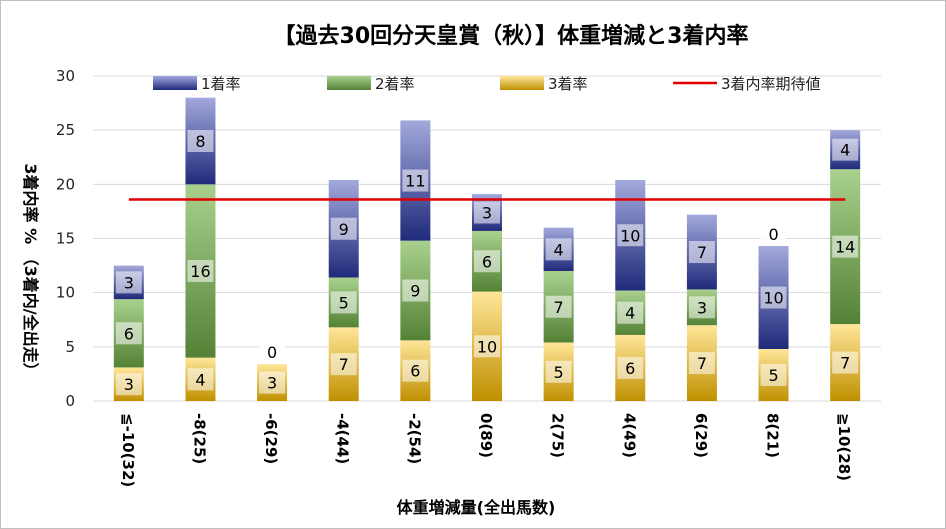 This screenshot has width=946, height=529. I want to click on y-tick-label: 10, so click(65, 293).